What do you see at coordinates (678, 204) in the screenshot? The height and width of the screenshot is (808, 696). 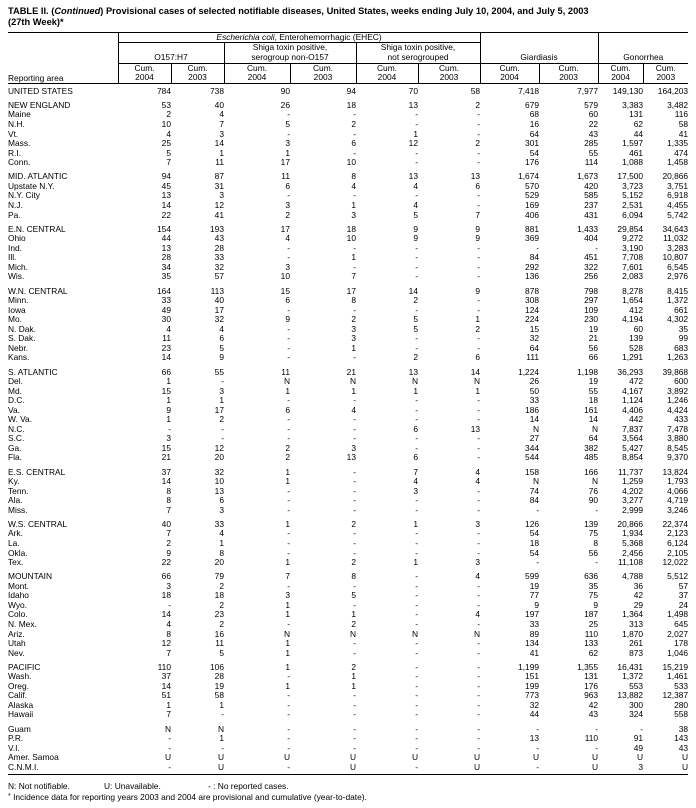 I see `row-cell: 4,455` at bounding box center [678, 204].